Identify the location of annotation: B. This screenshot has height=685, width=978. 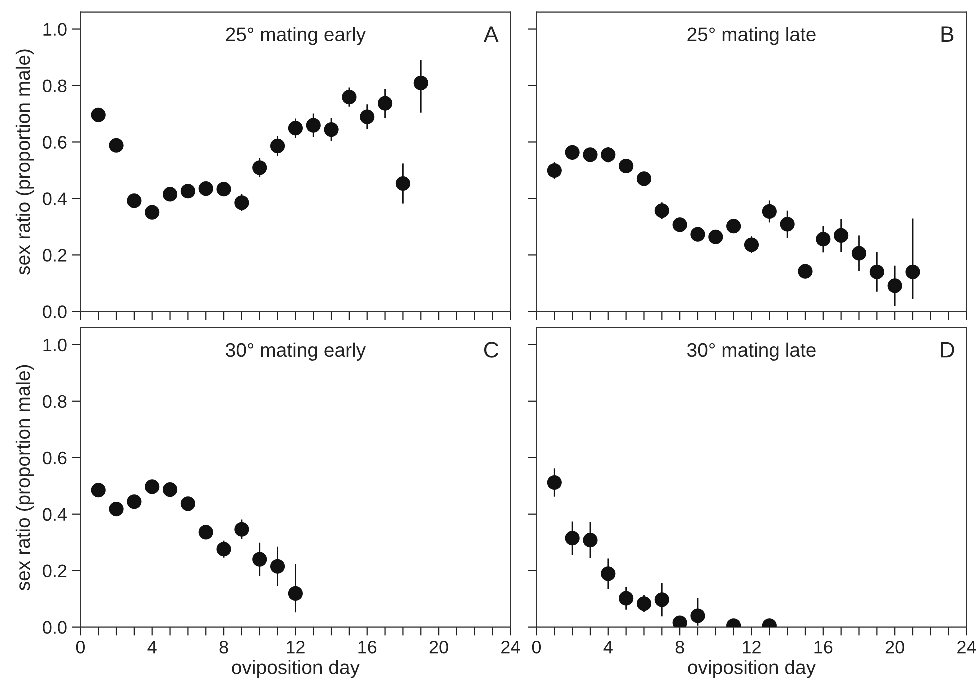
(948, 34).